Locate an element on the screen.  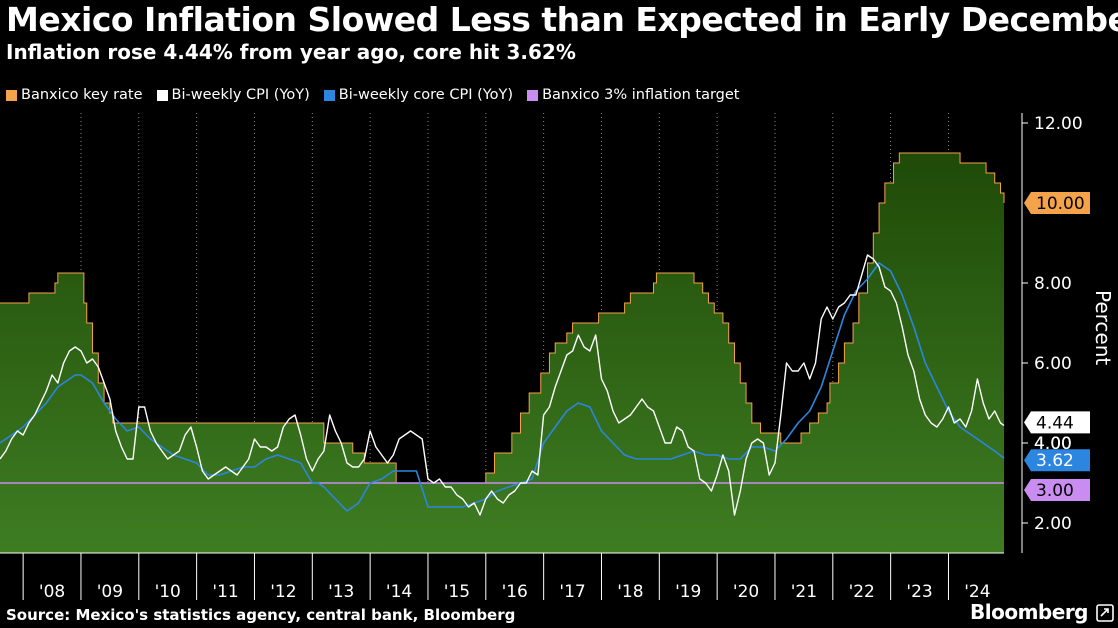
legend-label: Banxico key rate is located at coordinates (82, 95).